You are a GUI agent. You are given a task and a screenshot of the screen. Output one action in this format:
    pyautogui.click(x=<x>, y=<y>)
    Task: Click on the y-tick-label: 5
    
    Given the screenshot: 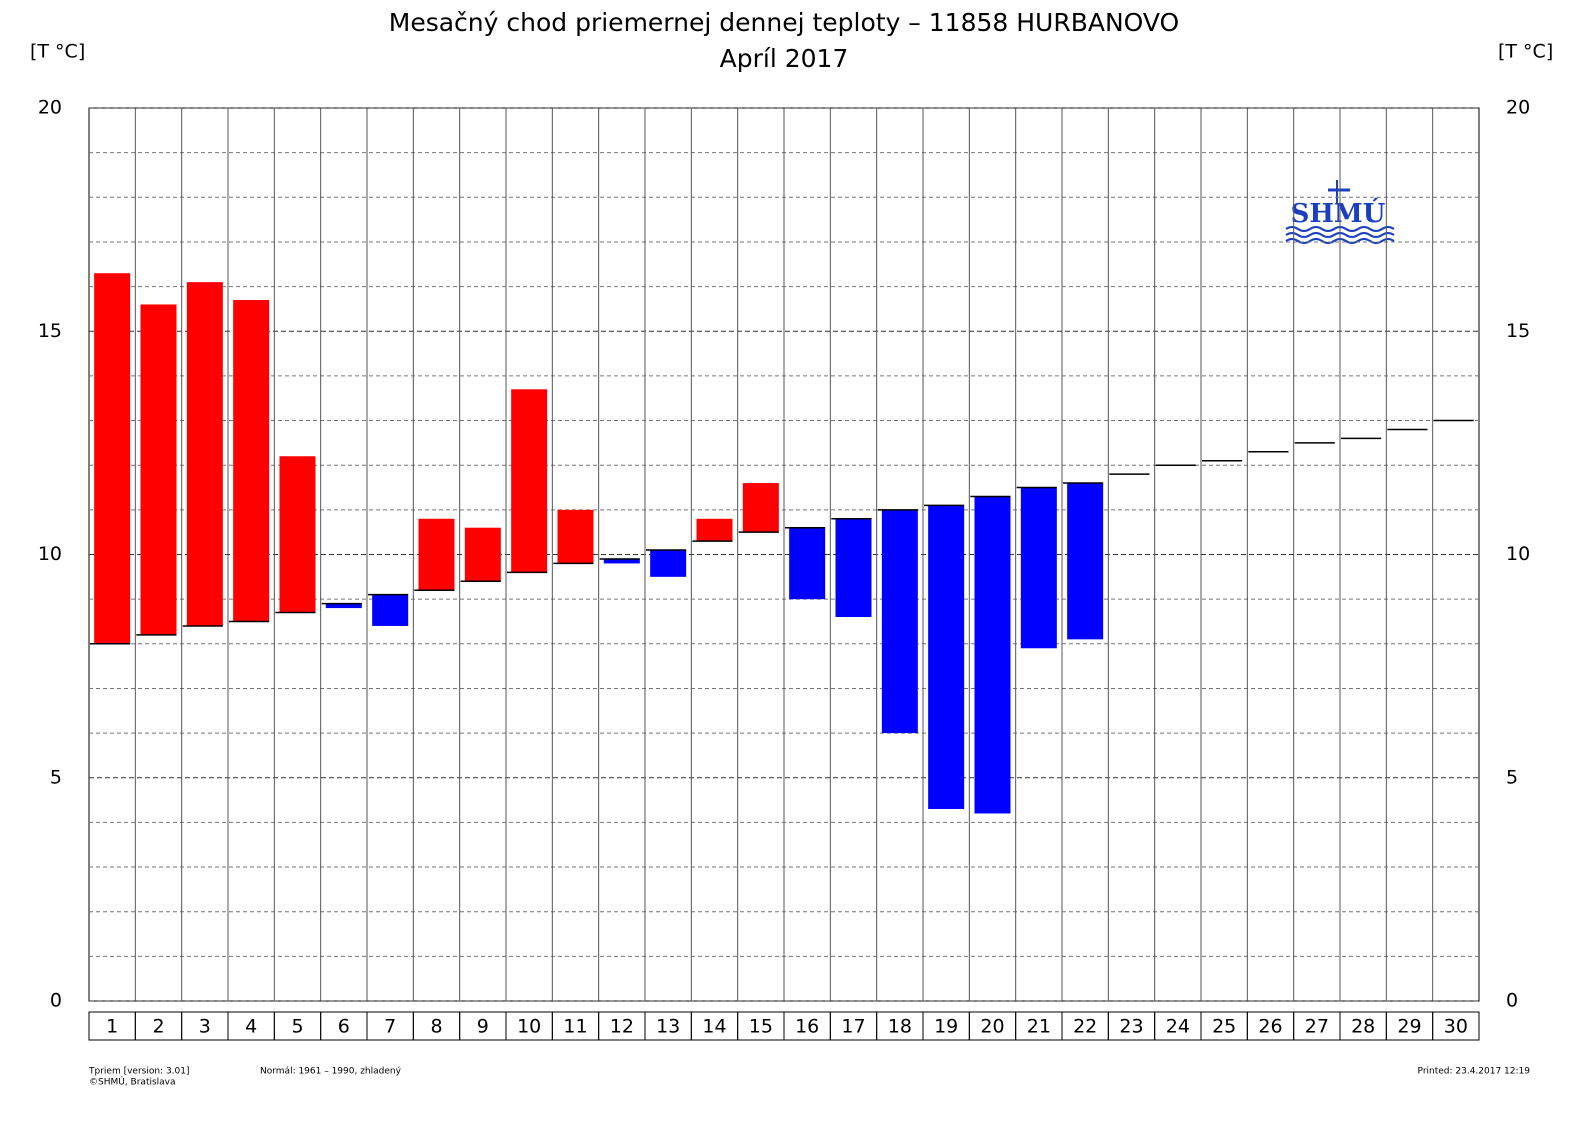 What is the action you would take?
    pyautogui.click(x=56, y=777)
    